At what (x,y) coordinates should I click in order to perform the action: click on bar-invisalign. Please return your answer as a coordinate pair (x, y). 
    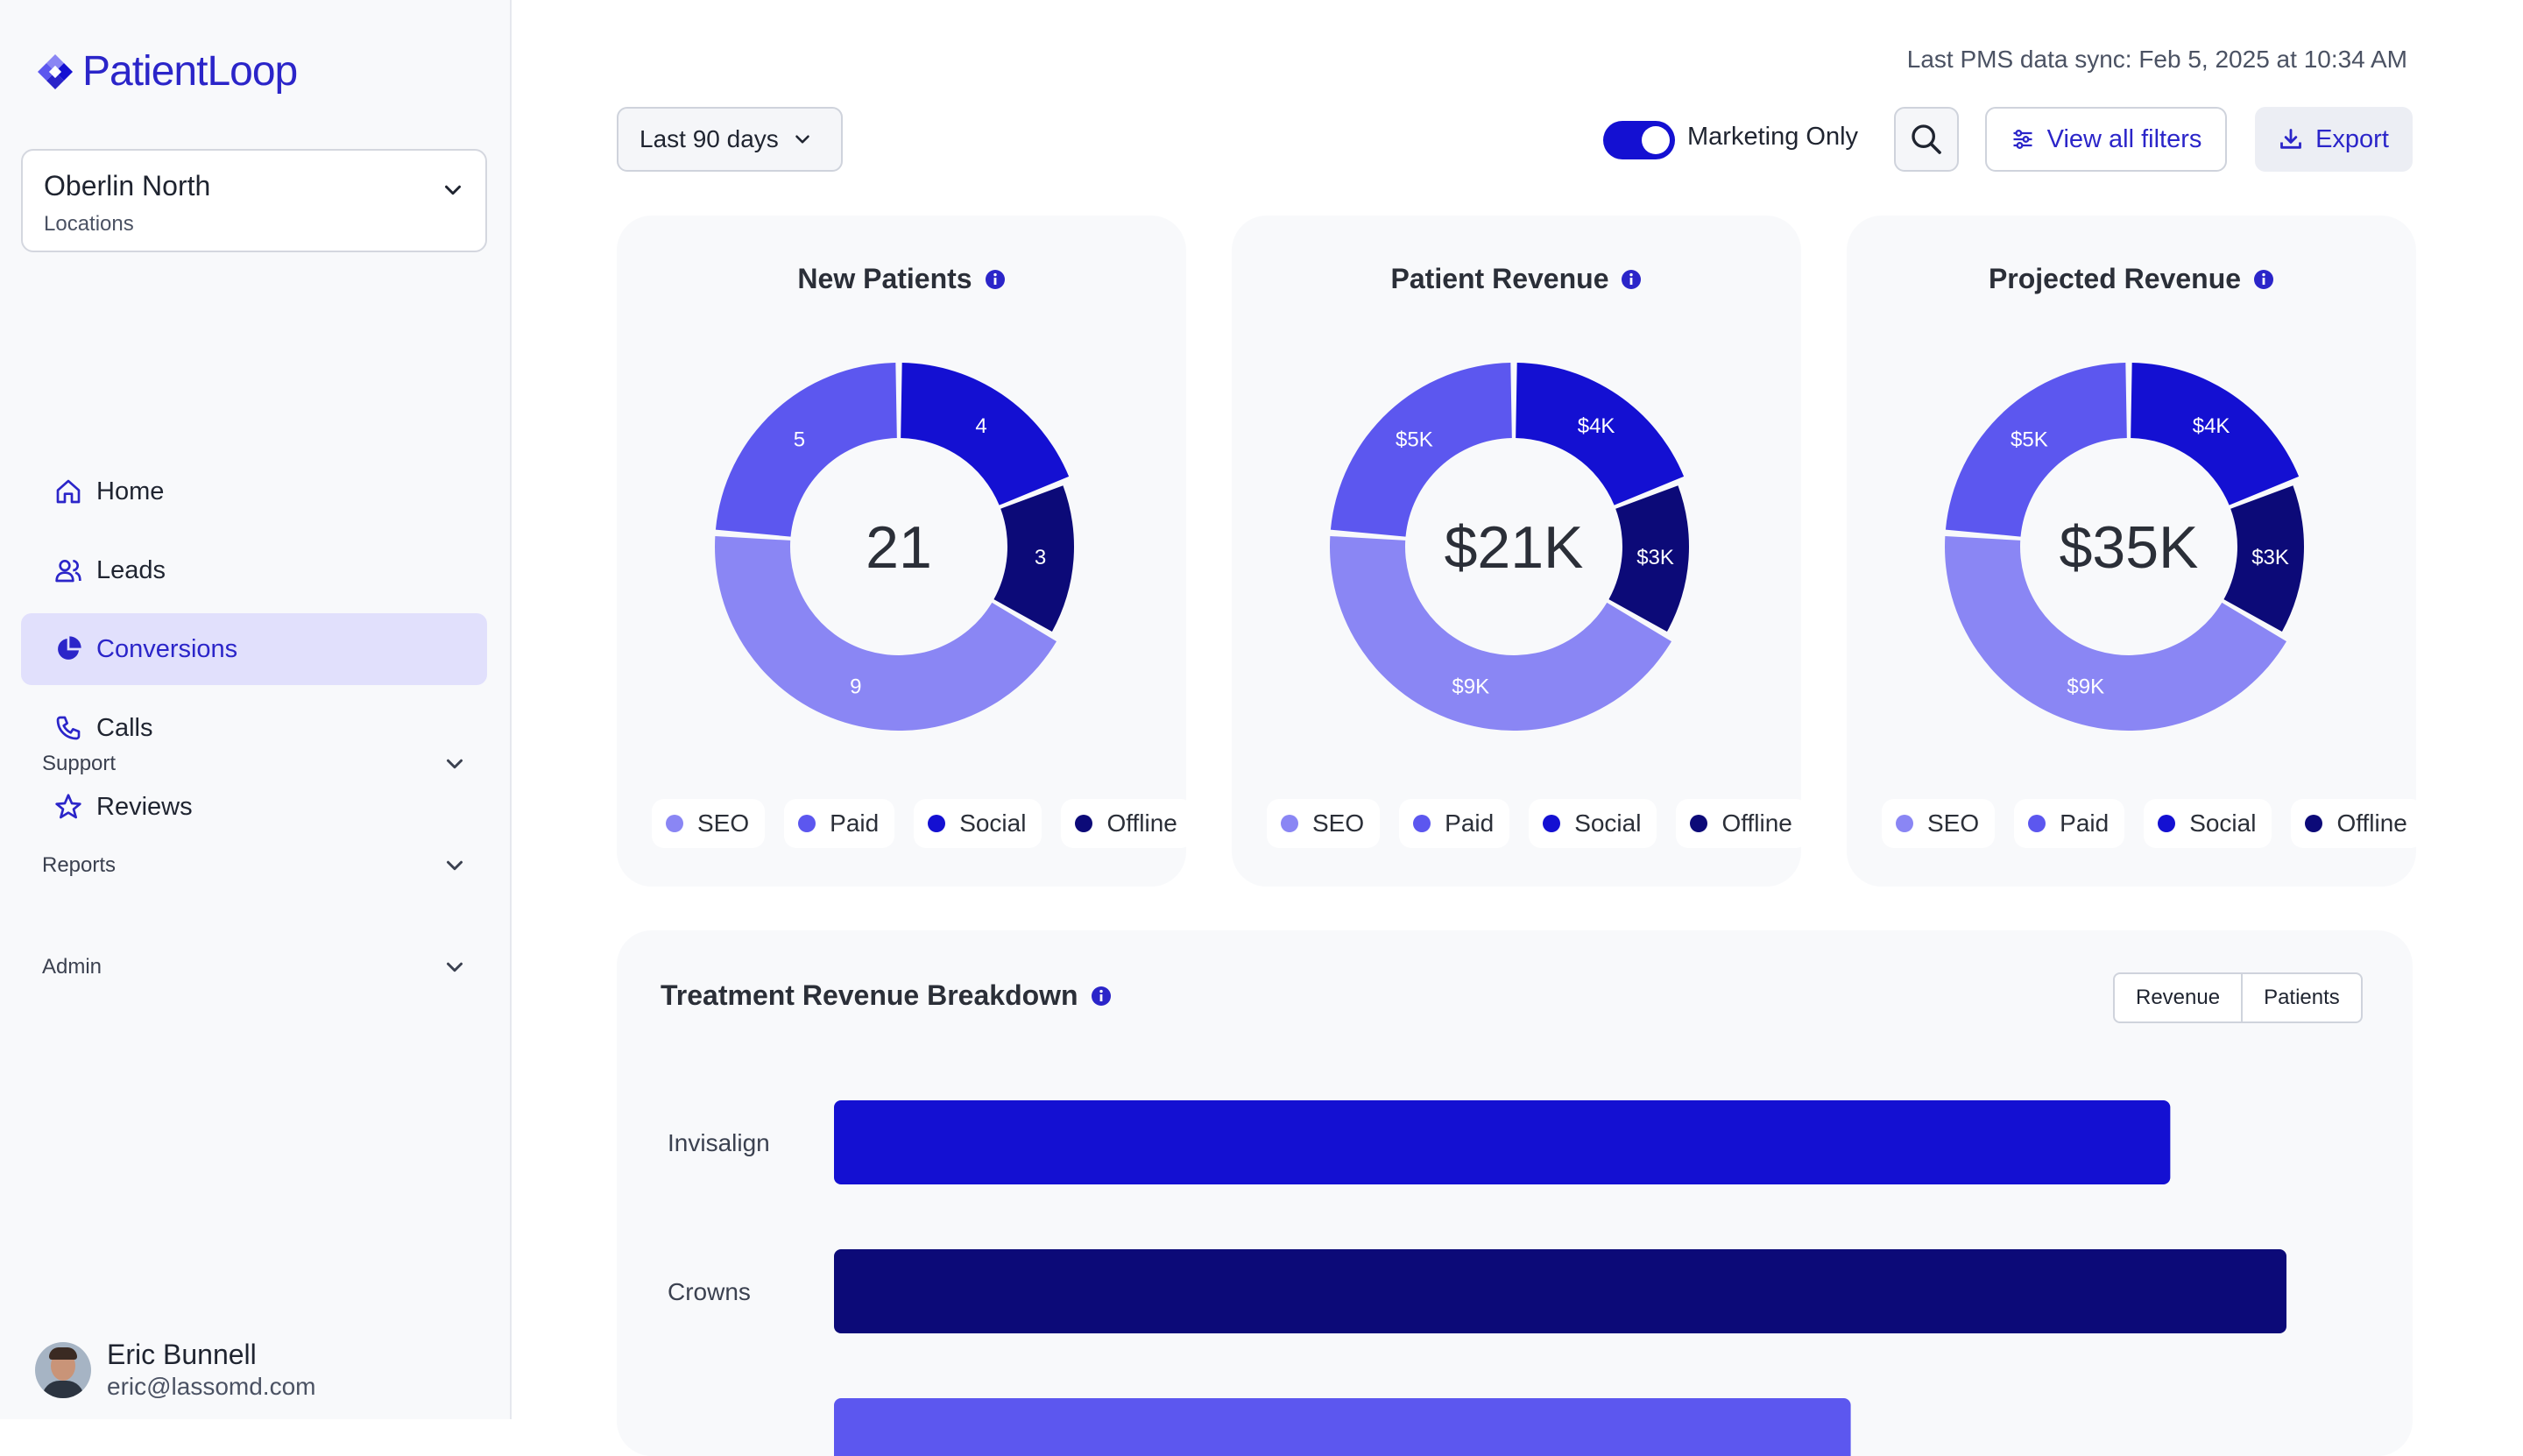
    Looking at the image, I should click on (1502, 1142).